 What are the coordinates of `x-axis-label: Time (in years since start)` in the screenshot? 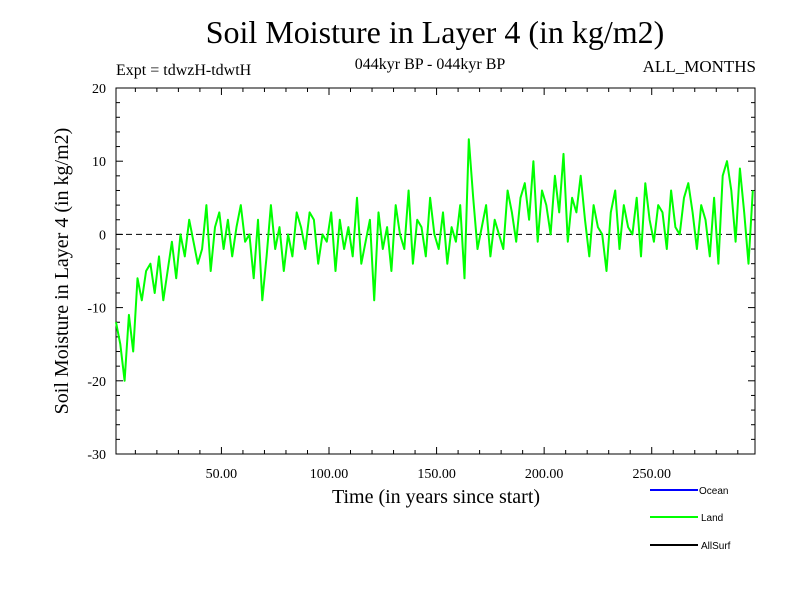 It's located at (436, 497).